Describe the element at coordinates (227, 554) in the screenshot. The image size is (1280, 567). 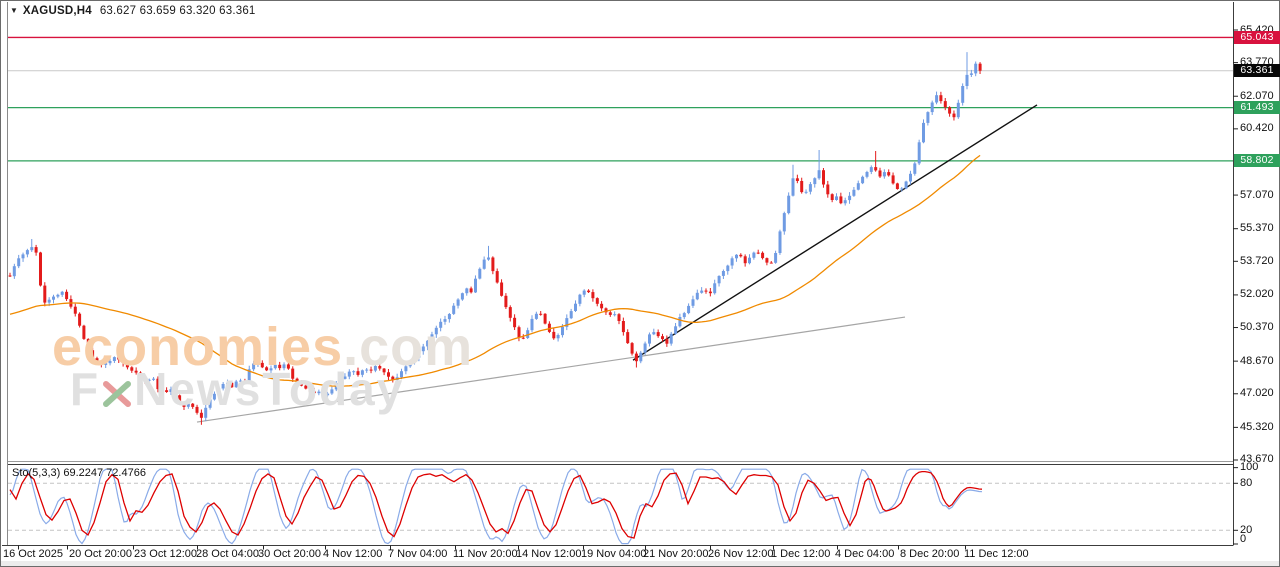
I see `date-tick-label: 28 Oct 04:00` at that location.